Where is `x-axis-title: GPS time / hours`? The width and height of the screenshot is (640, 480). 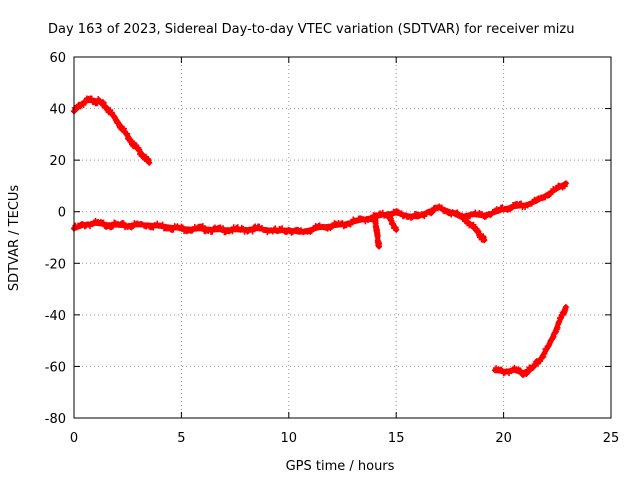 x-axis-title: GPS time / hours is located at coordinates (340, 466).